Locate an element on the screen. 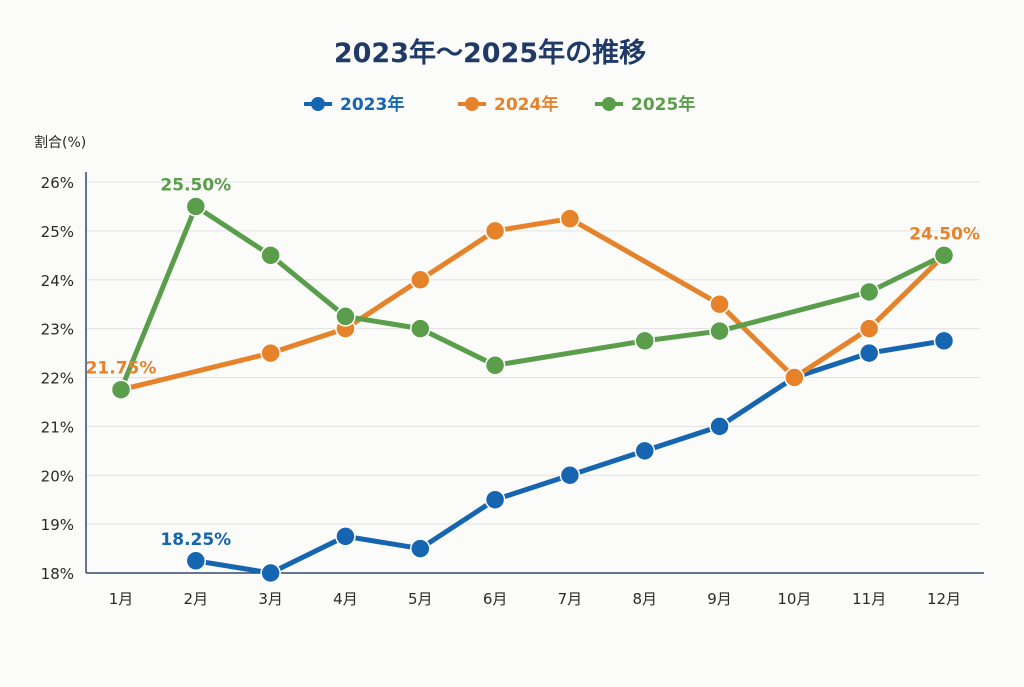  data-label: 21.75% is located at coordinates (121, 369).